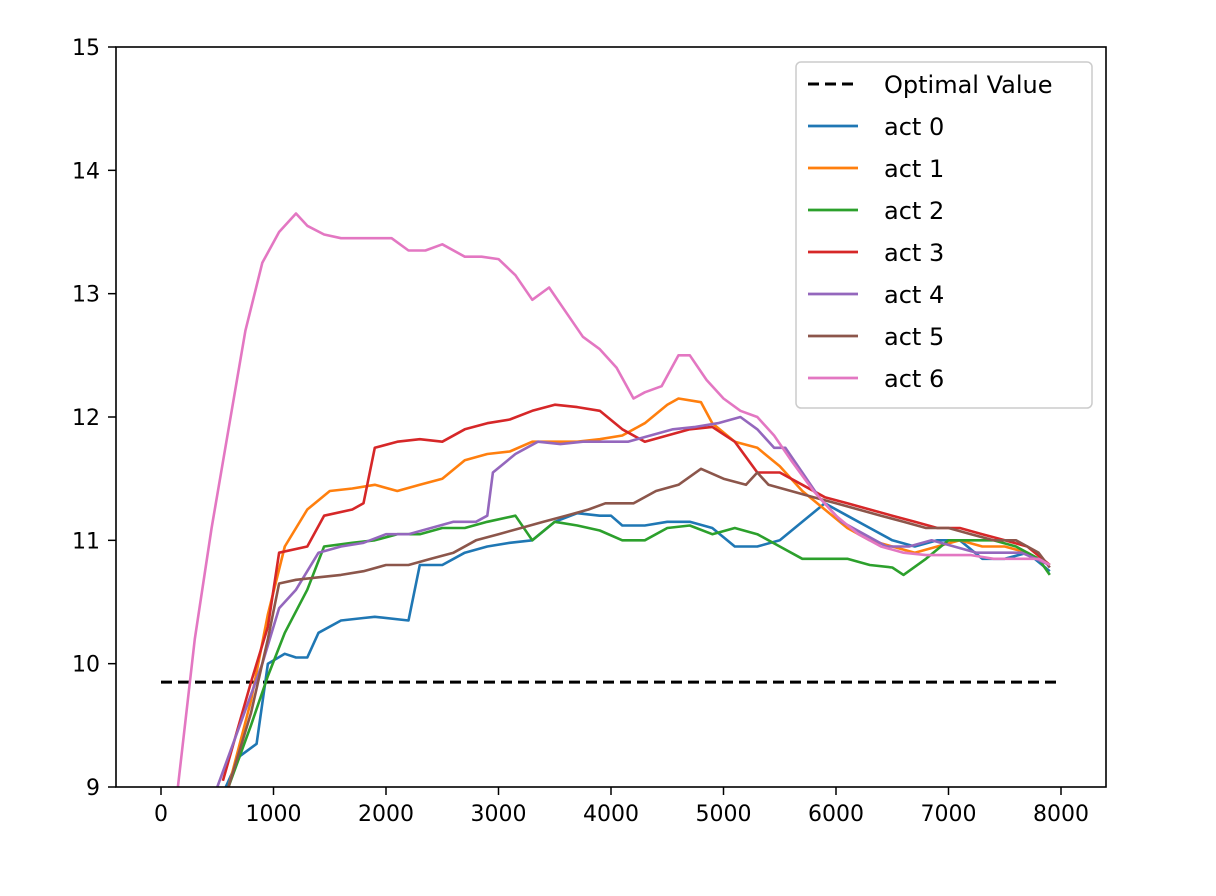 The height and width of the screenshot is (896, 1216). Describe the element at coordinates (724, 814) in the screenshot. I see `x-tick-label: 5000` at that location.